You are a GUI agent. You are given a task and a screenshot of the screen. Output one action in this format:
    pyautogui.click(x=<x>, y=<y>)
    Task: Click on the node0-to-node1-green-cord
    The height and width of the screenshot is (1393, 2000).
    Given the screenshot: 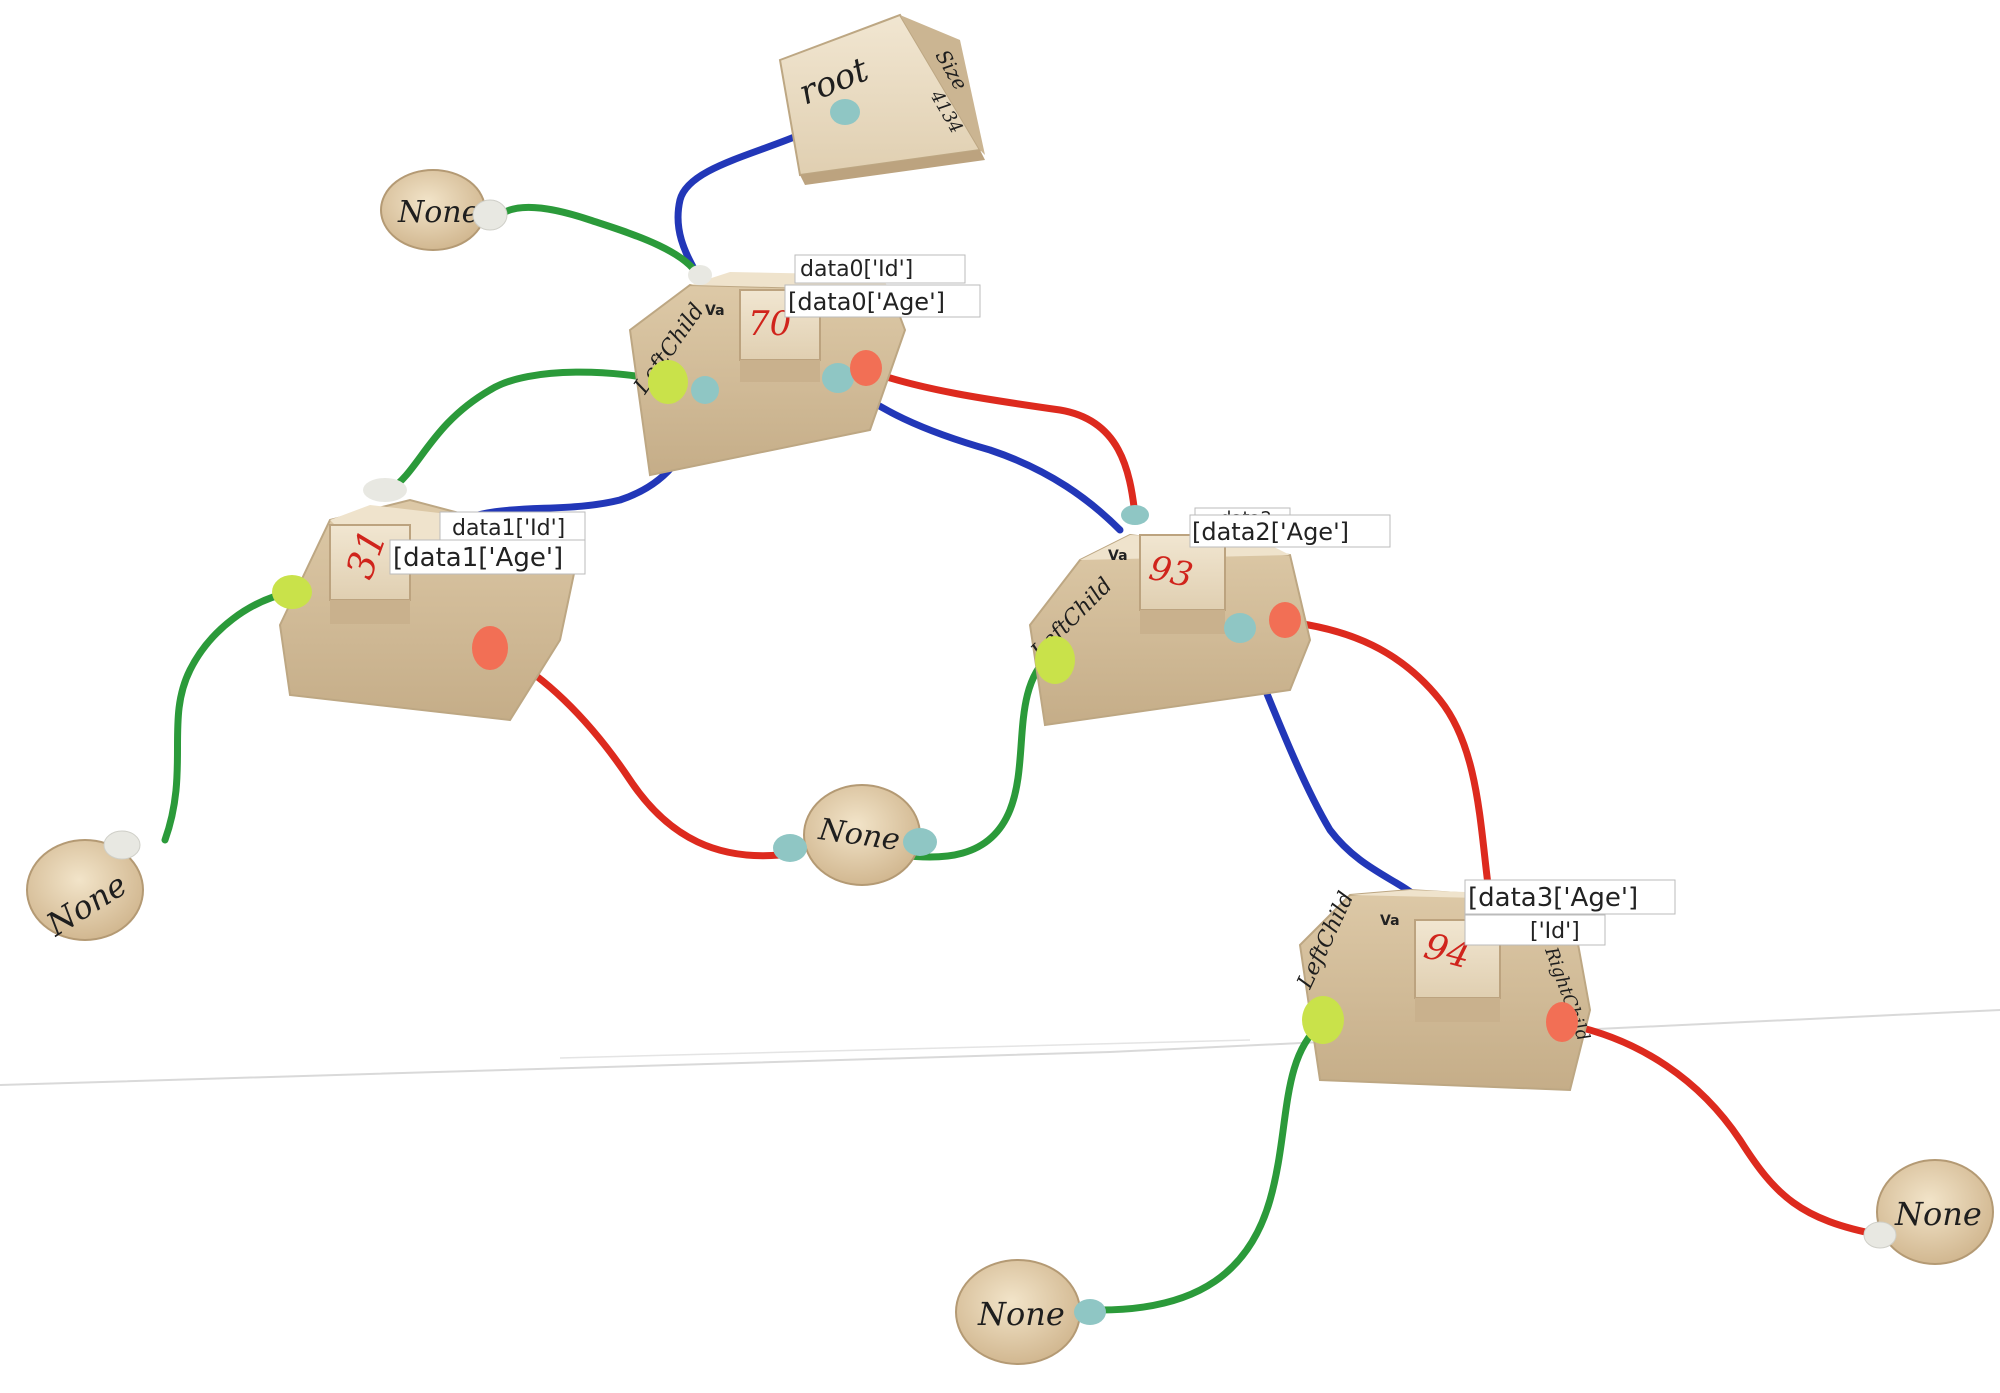 What is the action you would take?
    pyautogui.click(x=528, y=431)
    